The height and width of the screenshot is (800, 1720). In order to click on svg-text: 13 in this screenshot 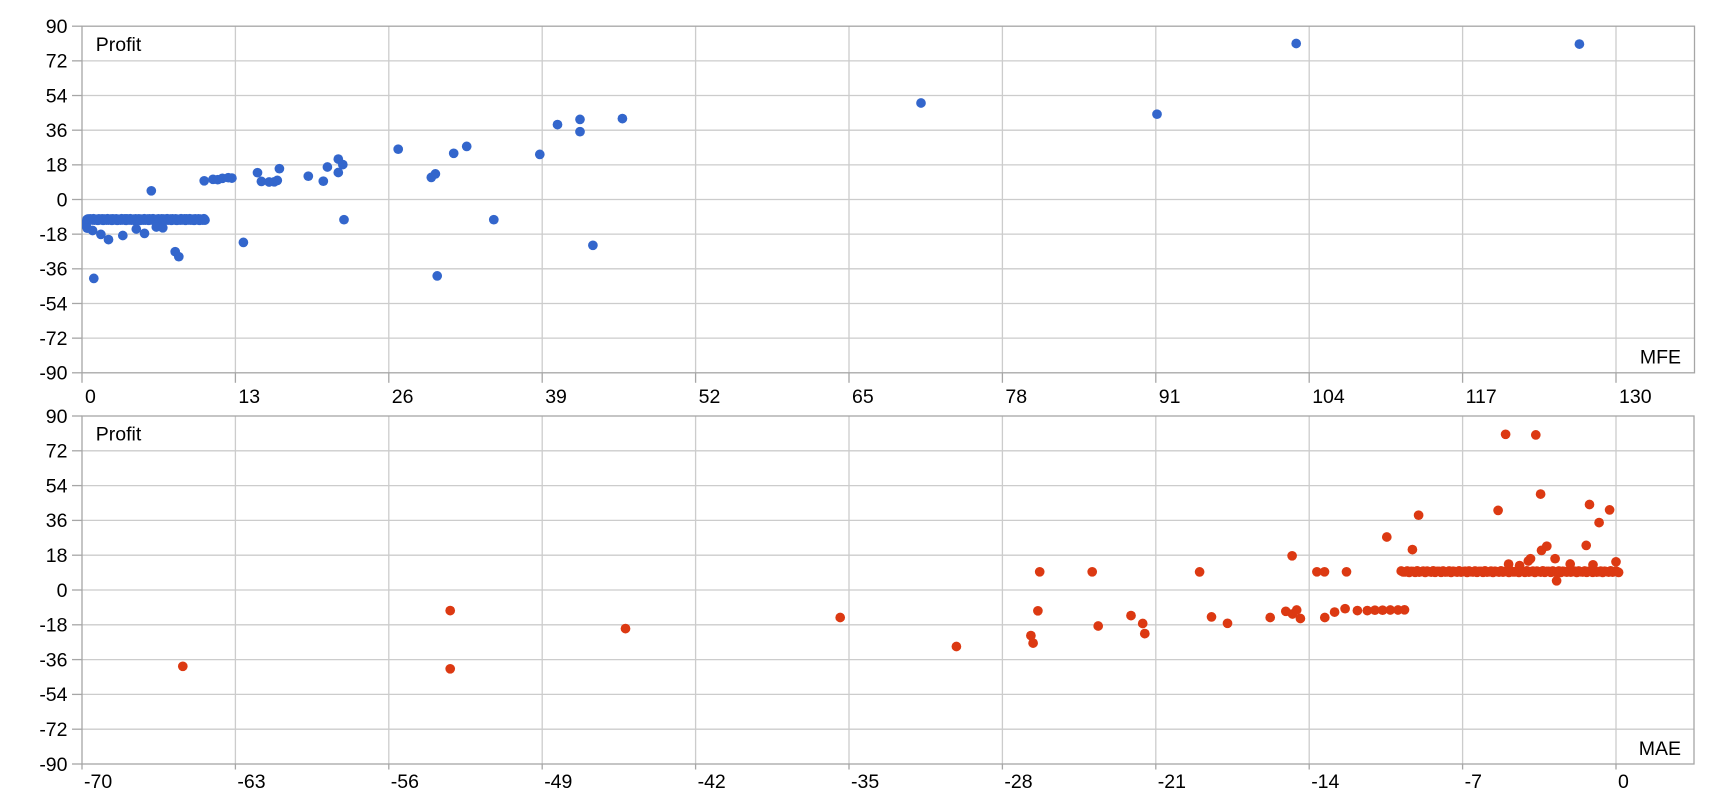, I will do `click(249, 397)`.